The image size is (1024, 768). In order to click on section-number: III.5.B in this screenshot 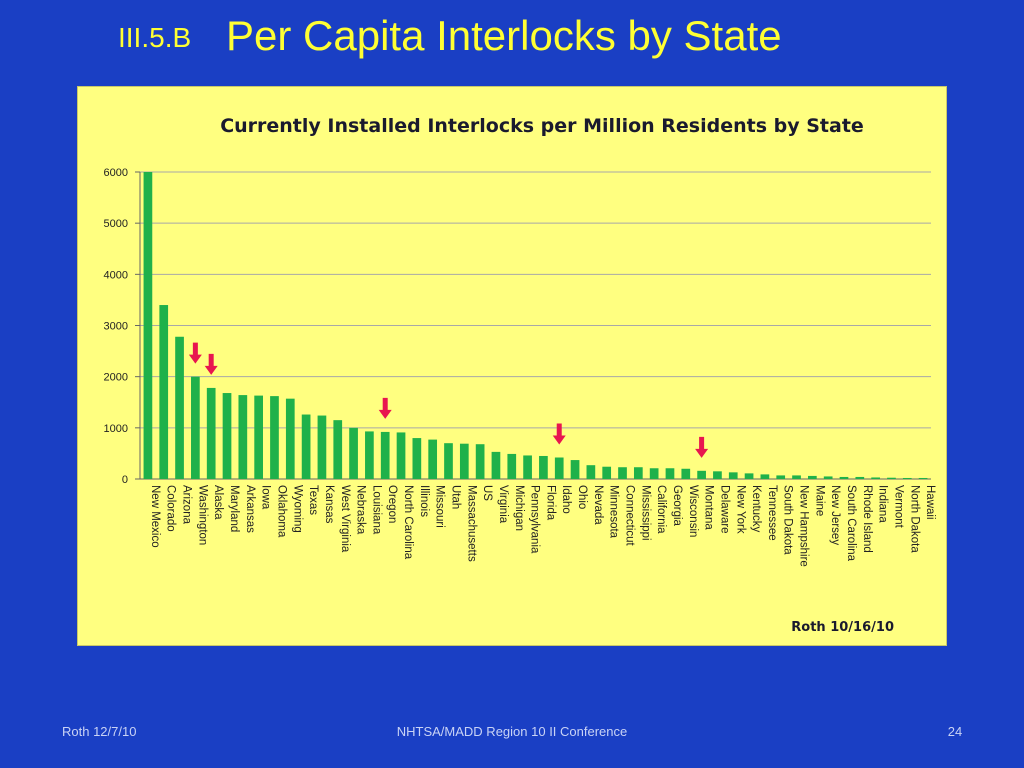, I will do `click(155, 37)`.